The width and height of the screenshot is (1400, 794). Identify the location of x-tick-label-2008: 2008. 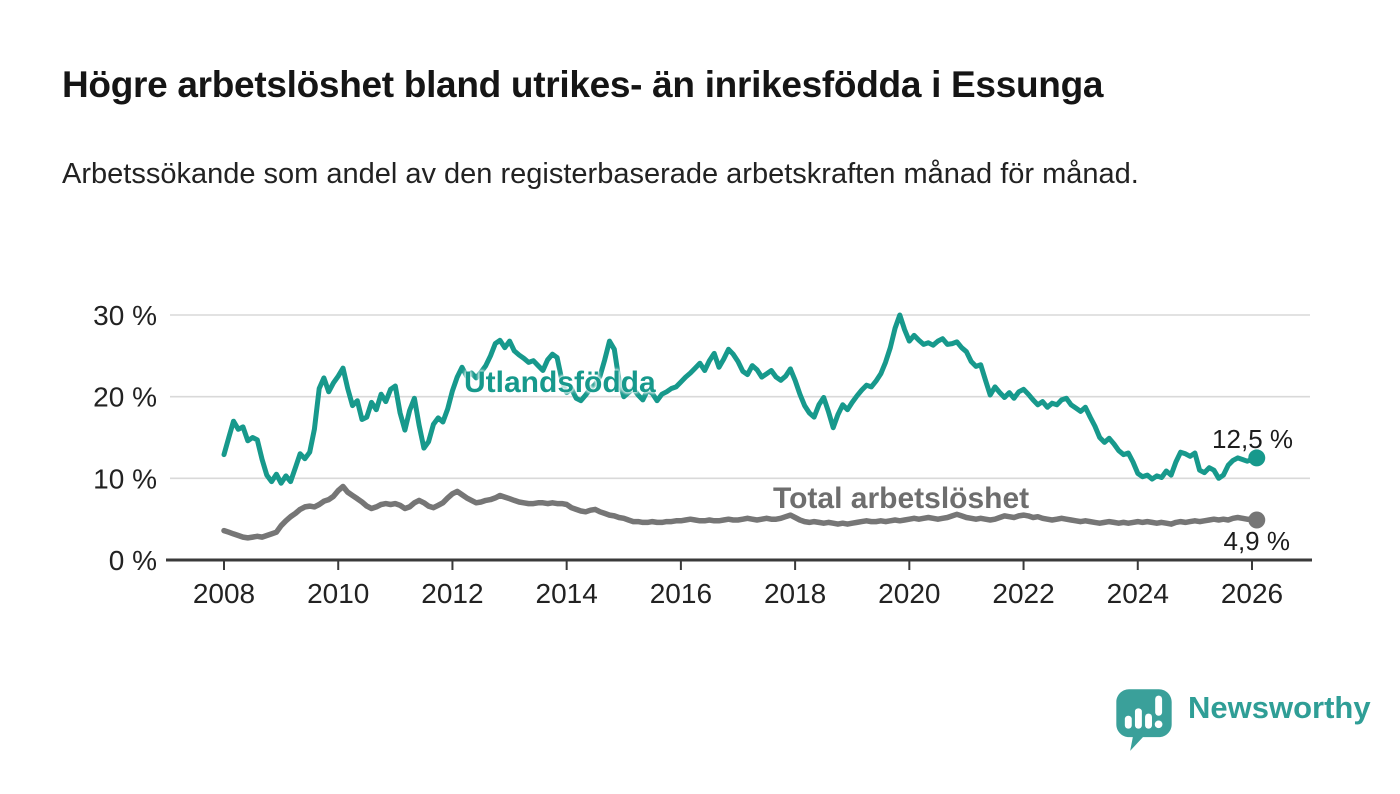
(224, 593).